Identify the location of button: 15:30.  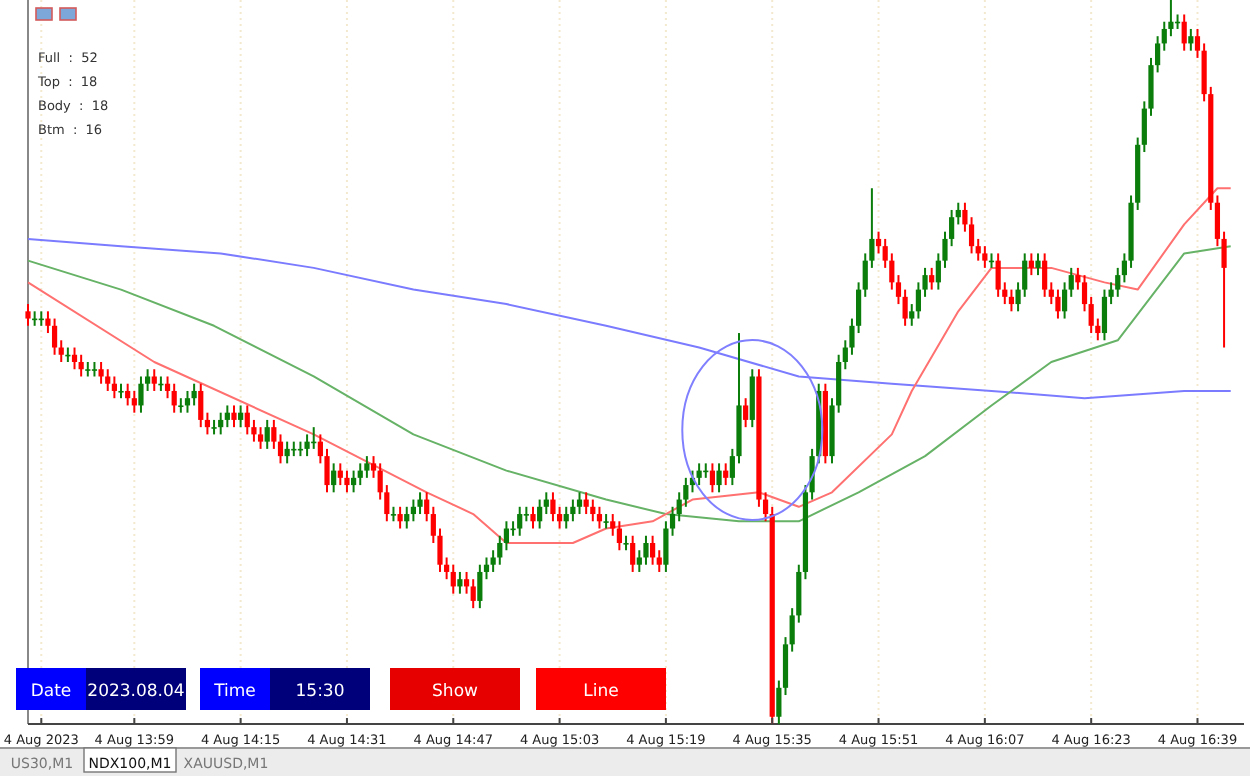
(320, 689).